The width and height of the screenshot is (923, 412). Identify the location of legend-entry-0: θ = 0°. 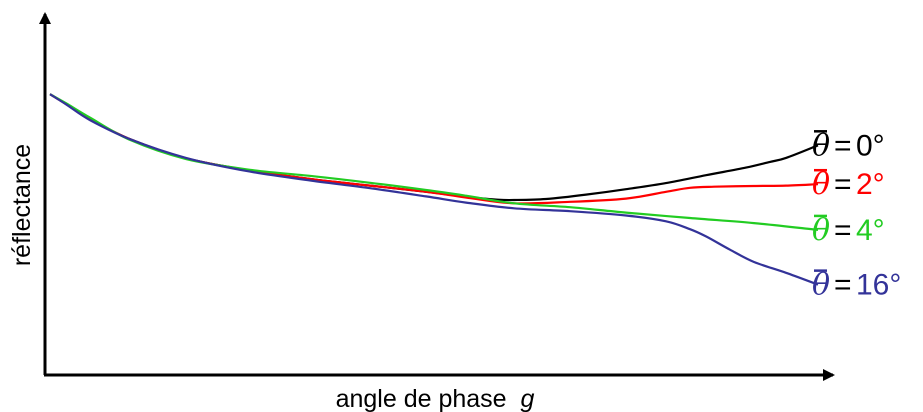
(848, 145).